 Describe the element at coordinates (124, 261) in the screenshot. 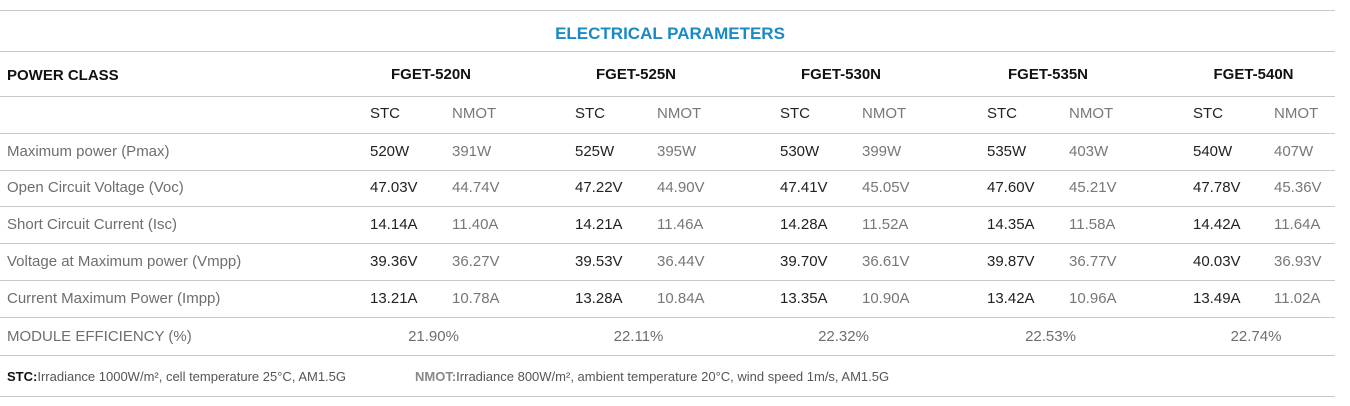

I see `param-label: Voltage at Maximum power (Vmpp)` at that location.